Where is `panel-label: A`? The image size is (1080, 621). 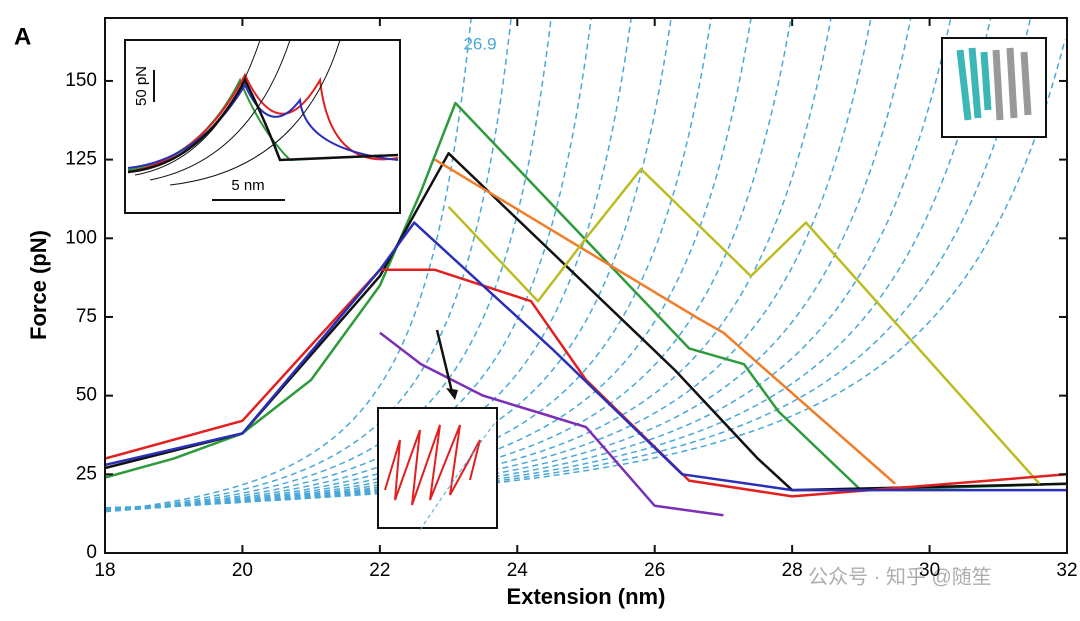 panel-label: A is located at coordinates (22, 36).